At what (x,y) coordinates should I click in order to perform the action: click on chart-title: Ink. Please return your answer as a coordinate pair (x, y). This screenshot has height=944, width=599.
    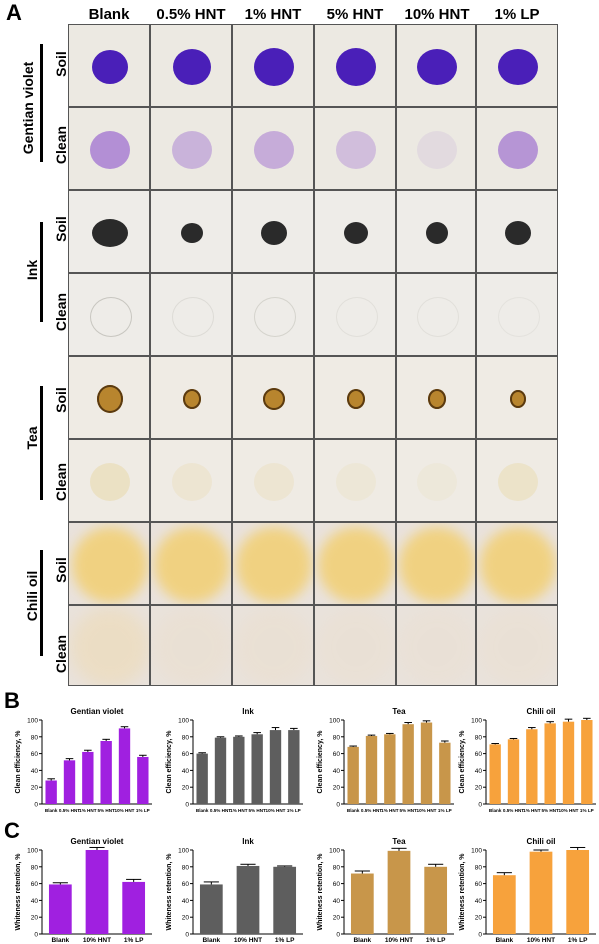
    Looking at the image, I should click on (248, 841).